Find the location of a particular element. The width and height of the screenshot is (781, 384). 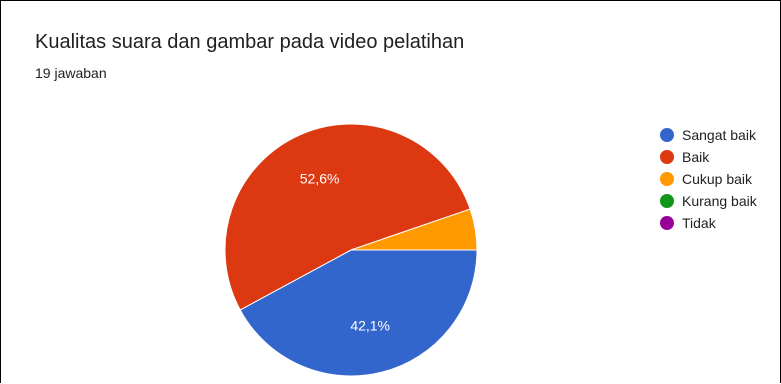

legend-item-sangat-baik: Sangat baik is located at coordinates (708, 135).